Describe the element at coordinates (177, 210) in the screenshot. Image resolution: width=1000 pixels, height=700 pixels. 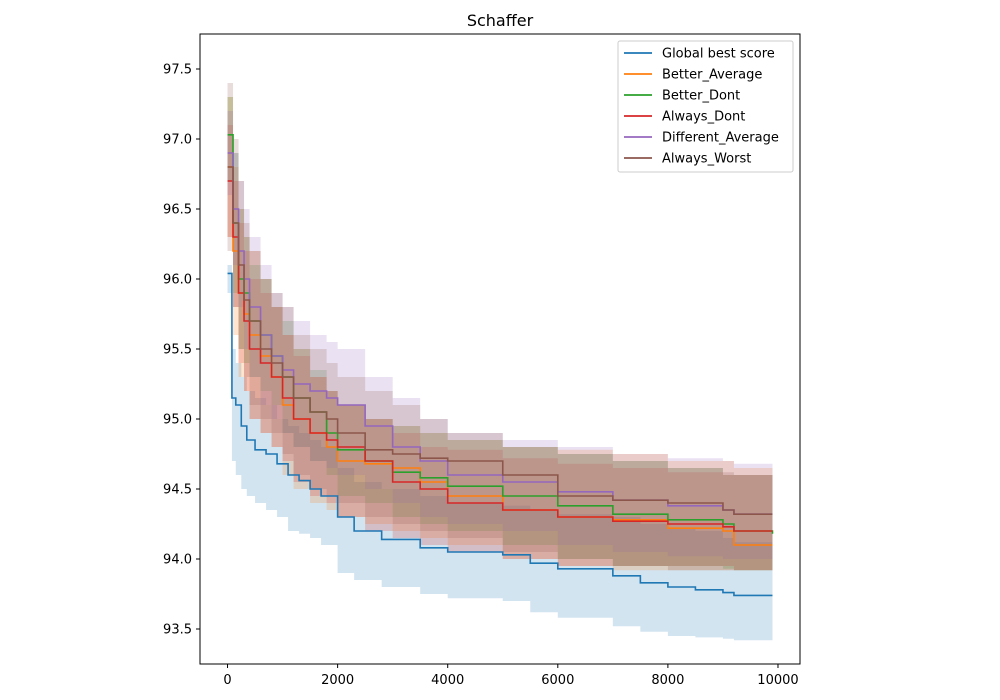
I see `y-tick-label: 96.5` at that location.